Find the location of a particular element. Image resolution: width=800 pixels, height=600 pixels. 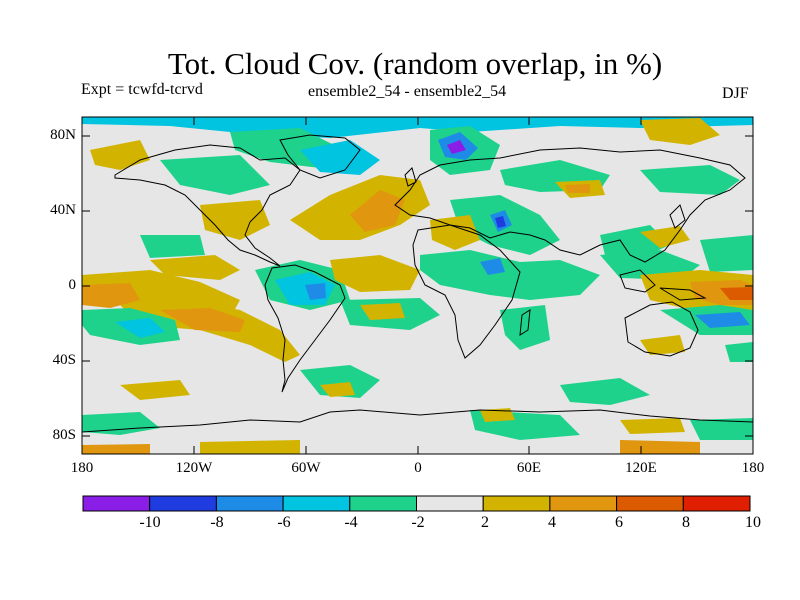

colorbar-label: -6 is located at coordinates (284, 522).